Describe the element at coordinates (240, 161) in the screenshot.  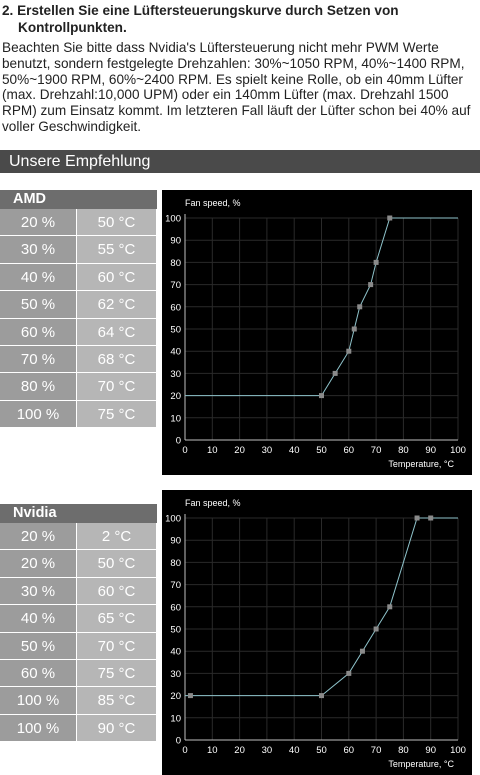
I see `section-header: Unsere Empfehlung` at that location.